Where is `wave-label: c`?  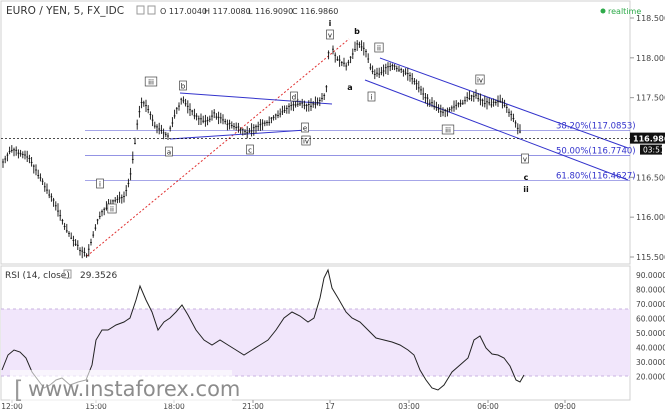 wave-label: c is located at coordinates (250, 151).